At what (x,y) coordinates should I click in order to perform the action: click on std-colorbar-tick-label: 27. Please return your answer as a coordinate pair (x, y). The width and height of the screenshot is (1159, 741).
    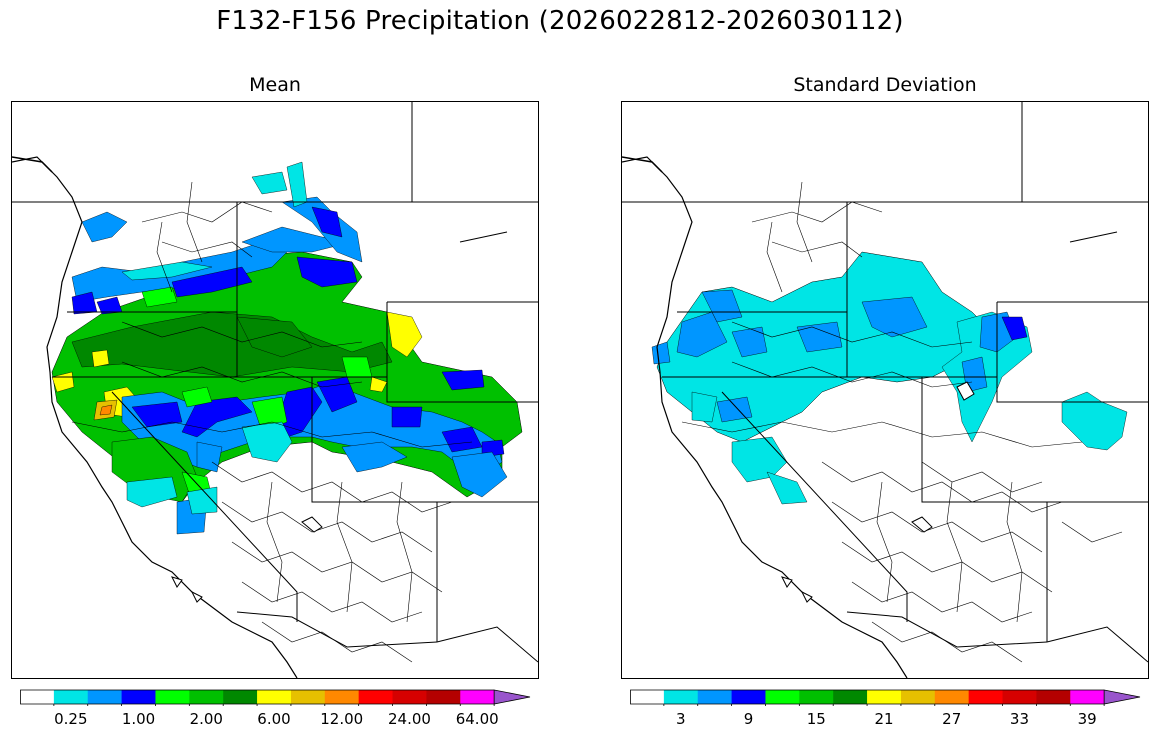
    Looking at the image, I should click on (952, 719).